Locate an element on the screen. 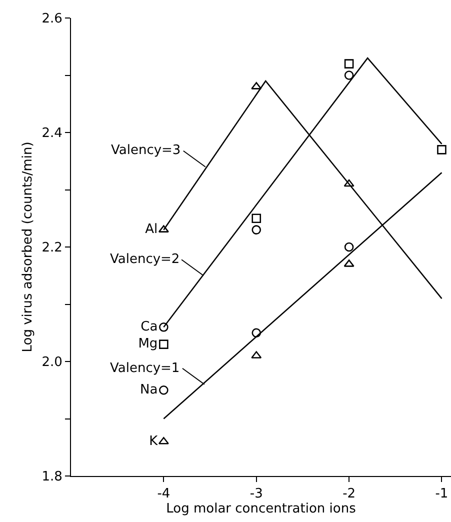  y-tick-label: 1.8 is located at coordinates (52, 477).